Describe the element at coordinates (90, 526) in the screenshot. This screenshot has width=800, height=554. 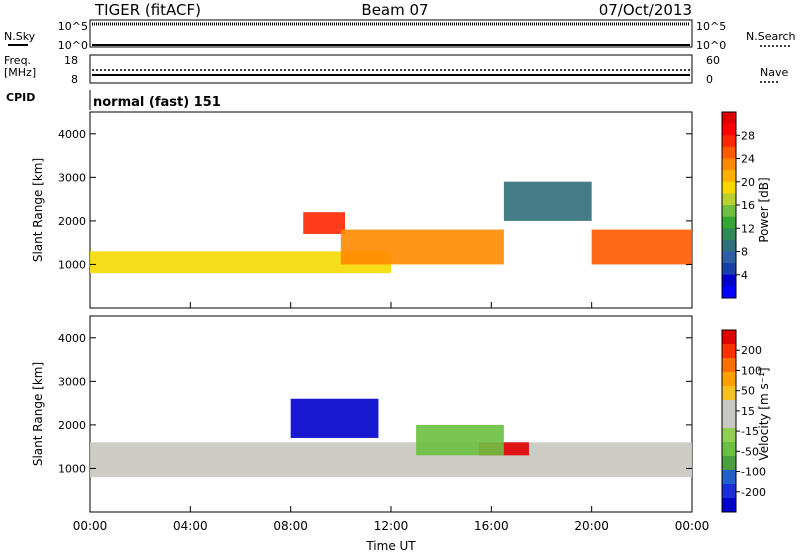
I see `x-tick-label-0: 00:00` at that location.